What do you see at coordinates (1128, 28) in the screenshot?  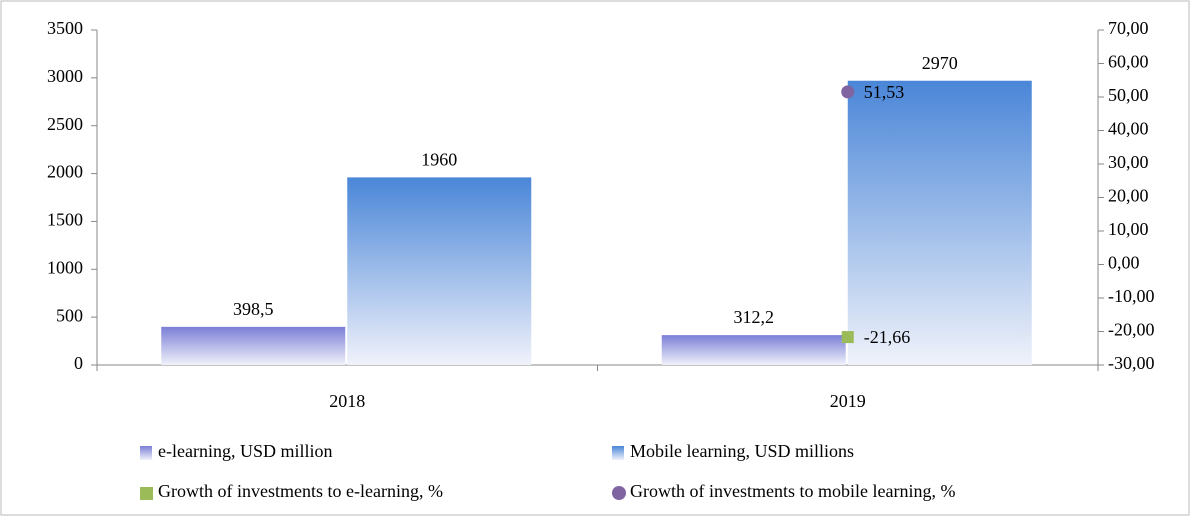 I see `y2-tick-label: 70,00` at bounding box center [1128, 28].